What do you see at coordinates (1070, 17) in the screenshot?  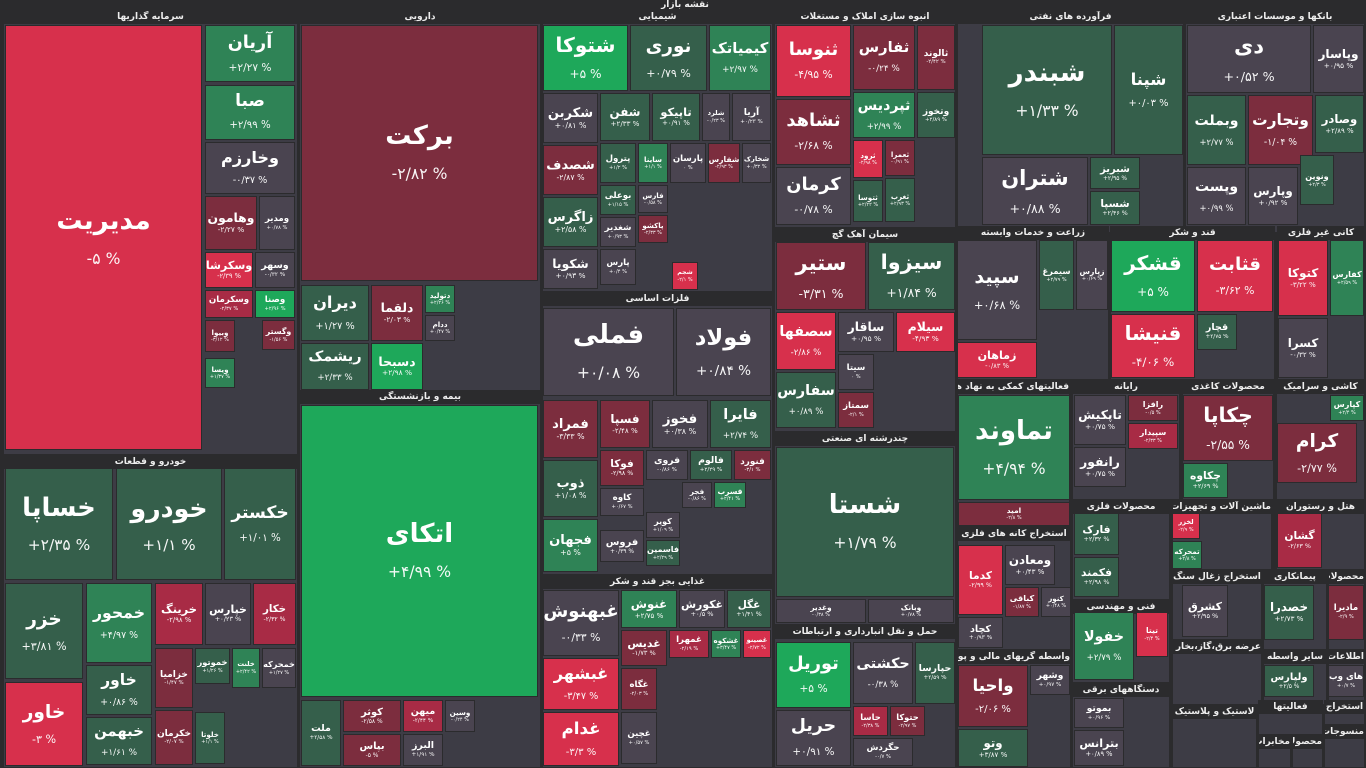 I see `sector-title: فرآورده های نفتی` at bounding box center [1070, 17].